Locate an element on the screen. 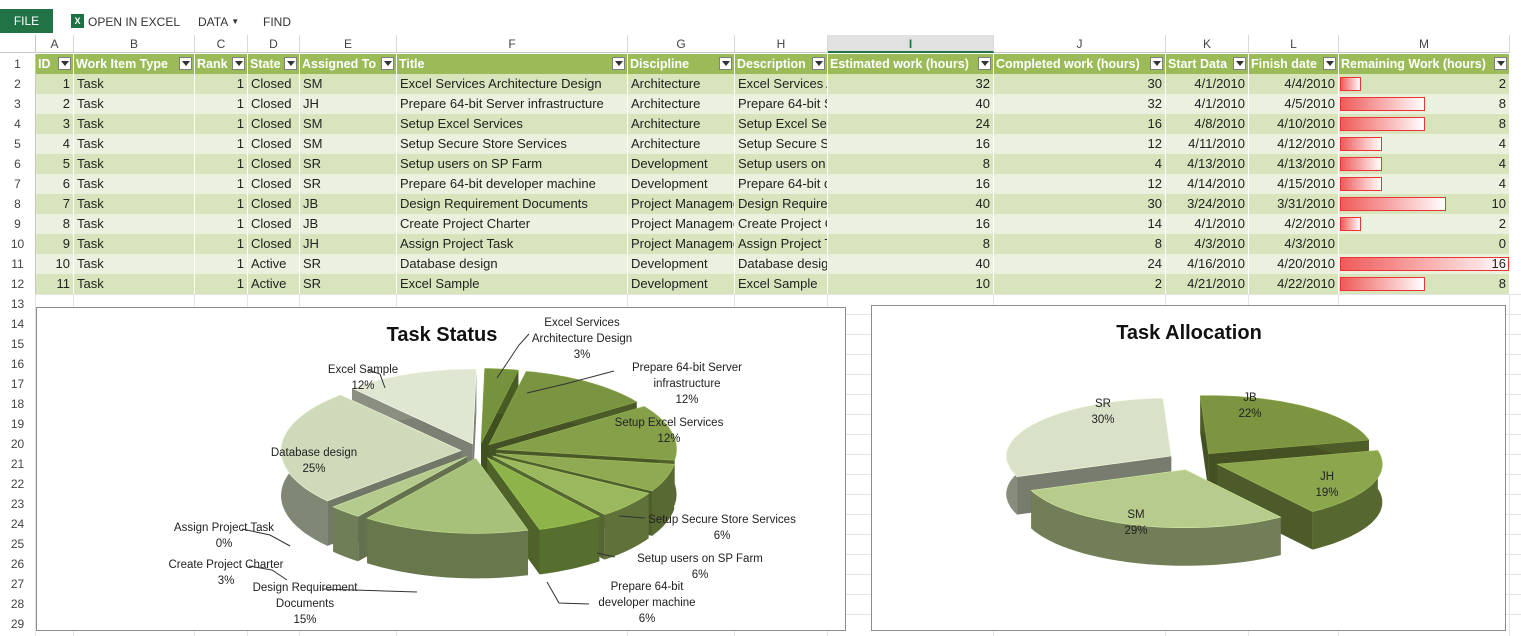 The height and width of the screenshot is (636, 1521). table-cell: Create Project C is located at coordinates (781, 224).